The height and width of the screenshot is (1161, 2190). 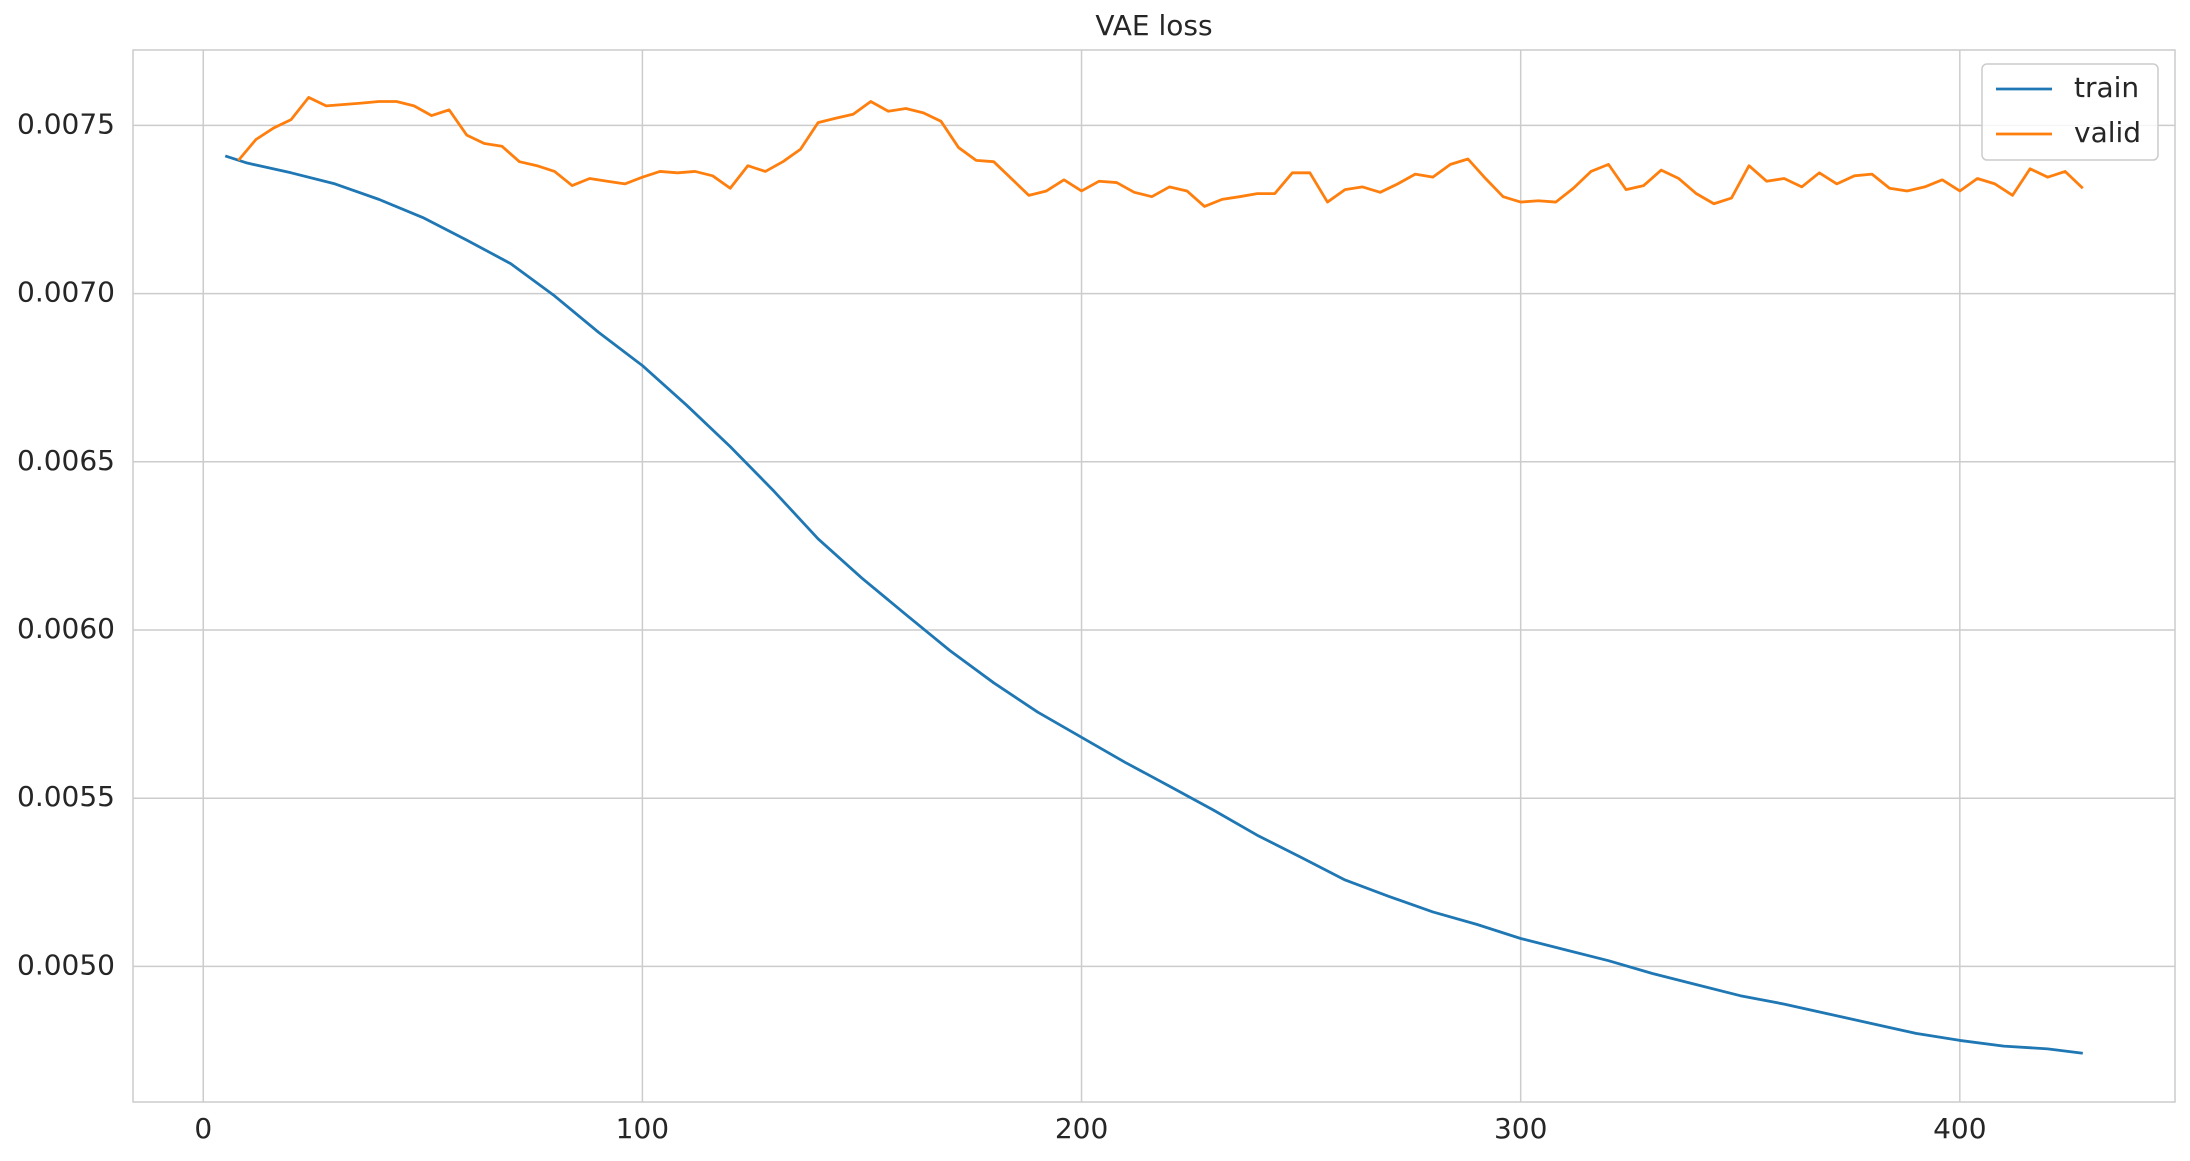 What do you see at coordinates (66, 796) in the screenshot?
I see `y-tick-label: 0.0055` at bounding box center [66, 796].